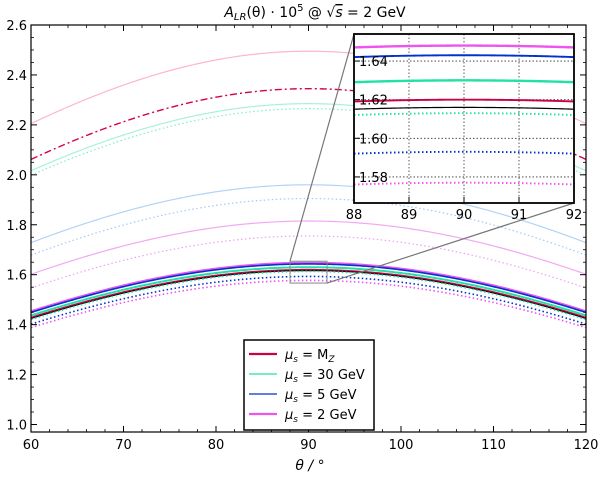 The width and height of the screenshot is (609, 490). Describe the element at coordinates (401, 445) in the screenshot. I see `x-tick-label: 100` at that location.